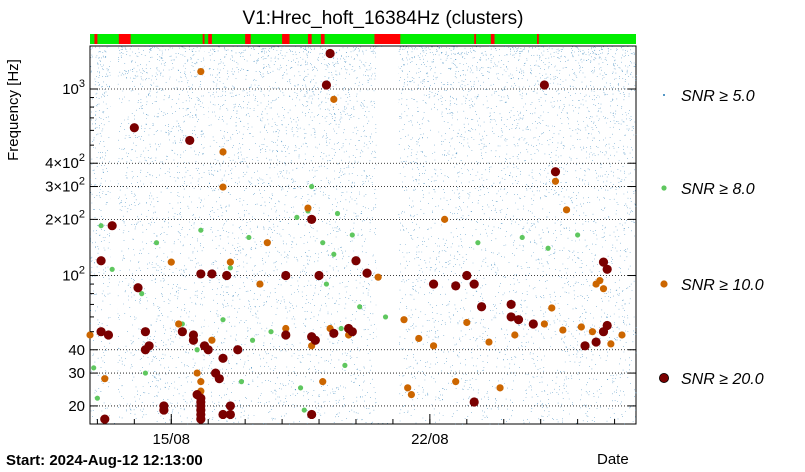 This screenshot has height=472, width=805. I want to click on state-bar, so click(363, 39).